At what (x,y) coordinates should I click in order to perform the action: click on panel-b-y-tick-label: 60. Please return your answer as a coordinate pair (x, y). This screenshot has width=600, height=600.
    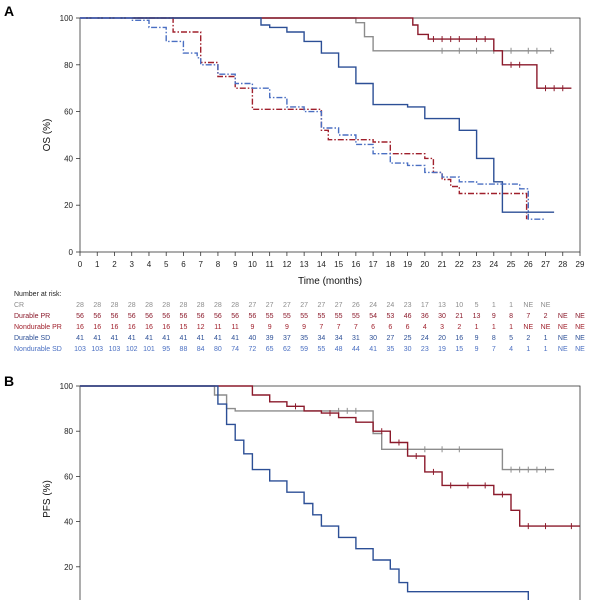
    Looking at the image, I should click on (68, 476).